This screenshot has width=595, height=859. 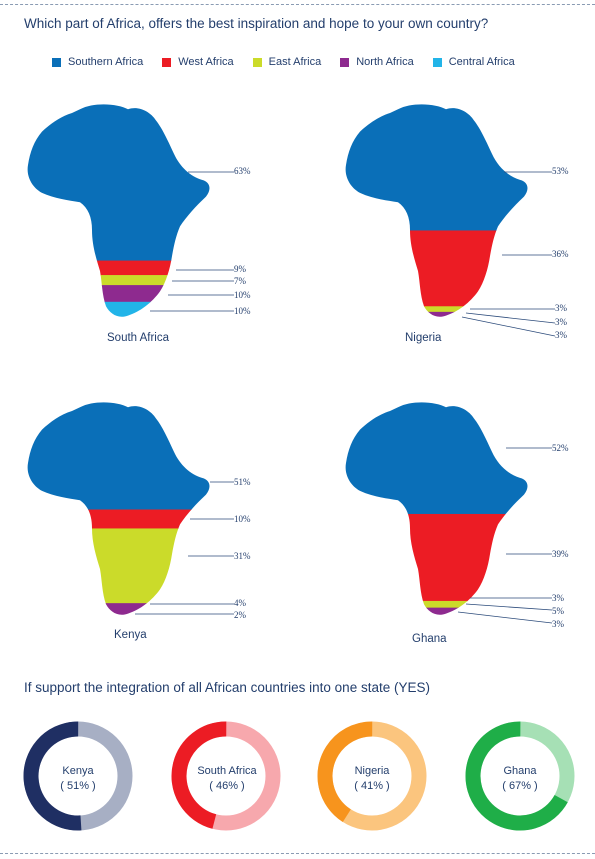 I want to click on legend-item: East Africa, so click(x=287, y=62).